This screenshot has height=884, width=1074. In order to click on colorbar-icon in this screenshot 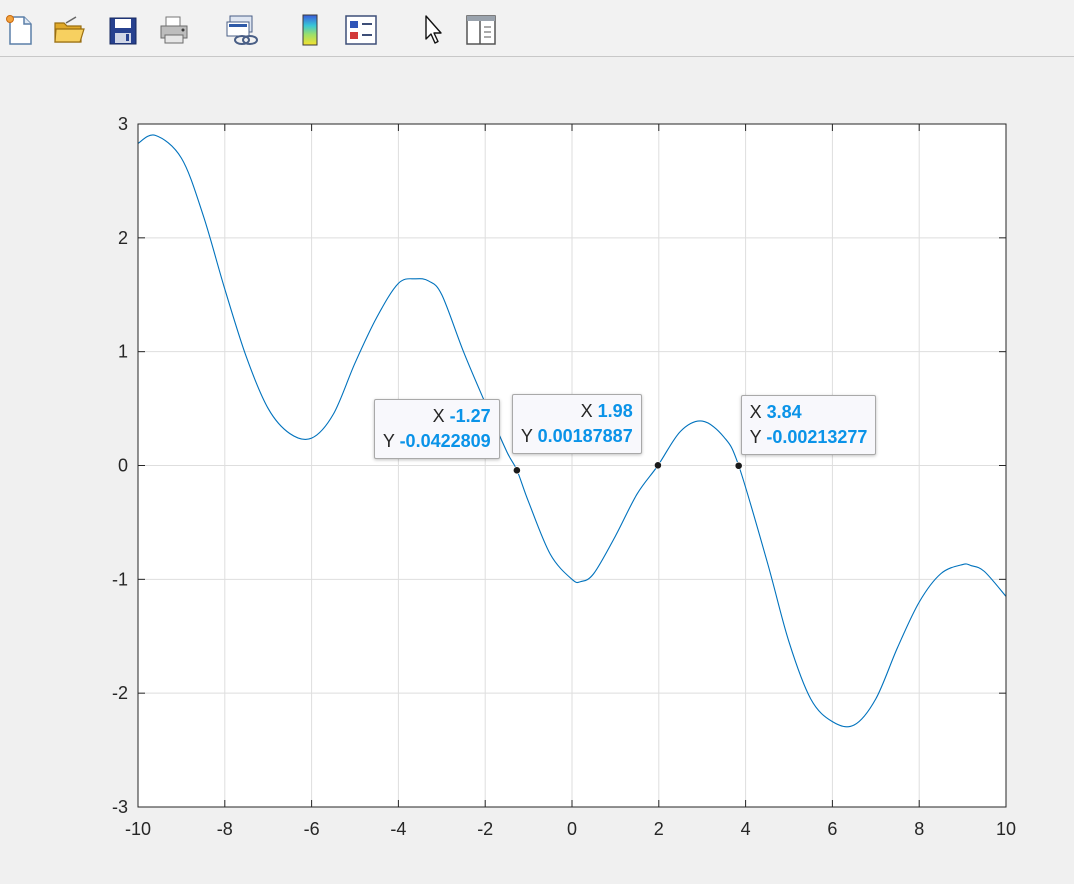, I will do `click(310, 30)`.